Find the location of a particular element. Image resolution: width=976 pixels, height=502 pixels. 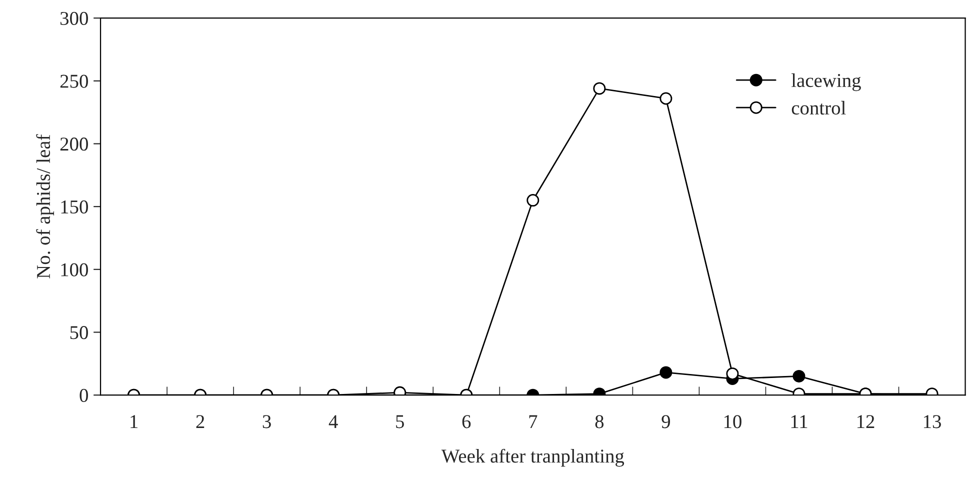

x-tick-label: 12 is located at coordinates (865, 421).